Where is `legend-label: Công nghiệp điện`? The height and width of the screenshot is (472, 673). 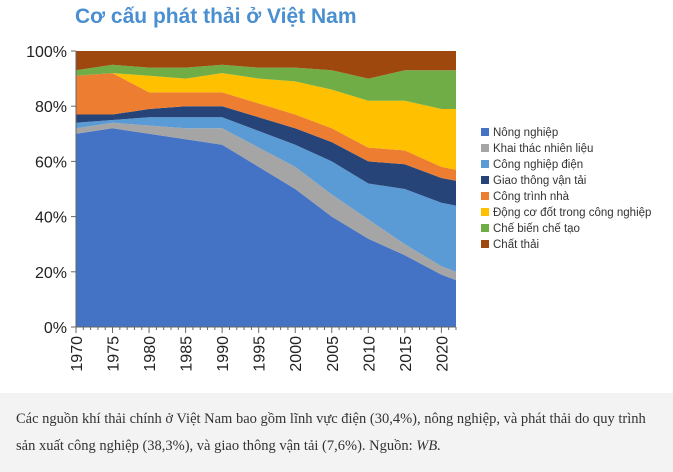 legend-label: Công nghiệp điện is located at coordinates (538, 165).